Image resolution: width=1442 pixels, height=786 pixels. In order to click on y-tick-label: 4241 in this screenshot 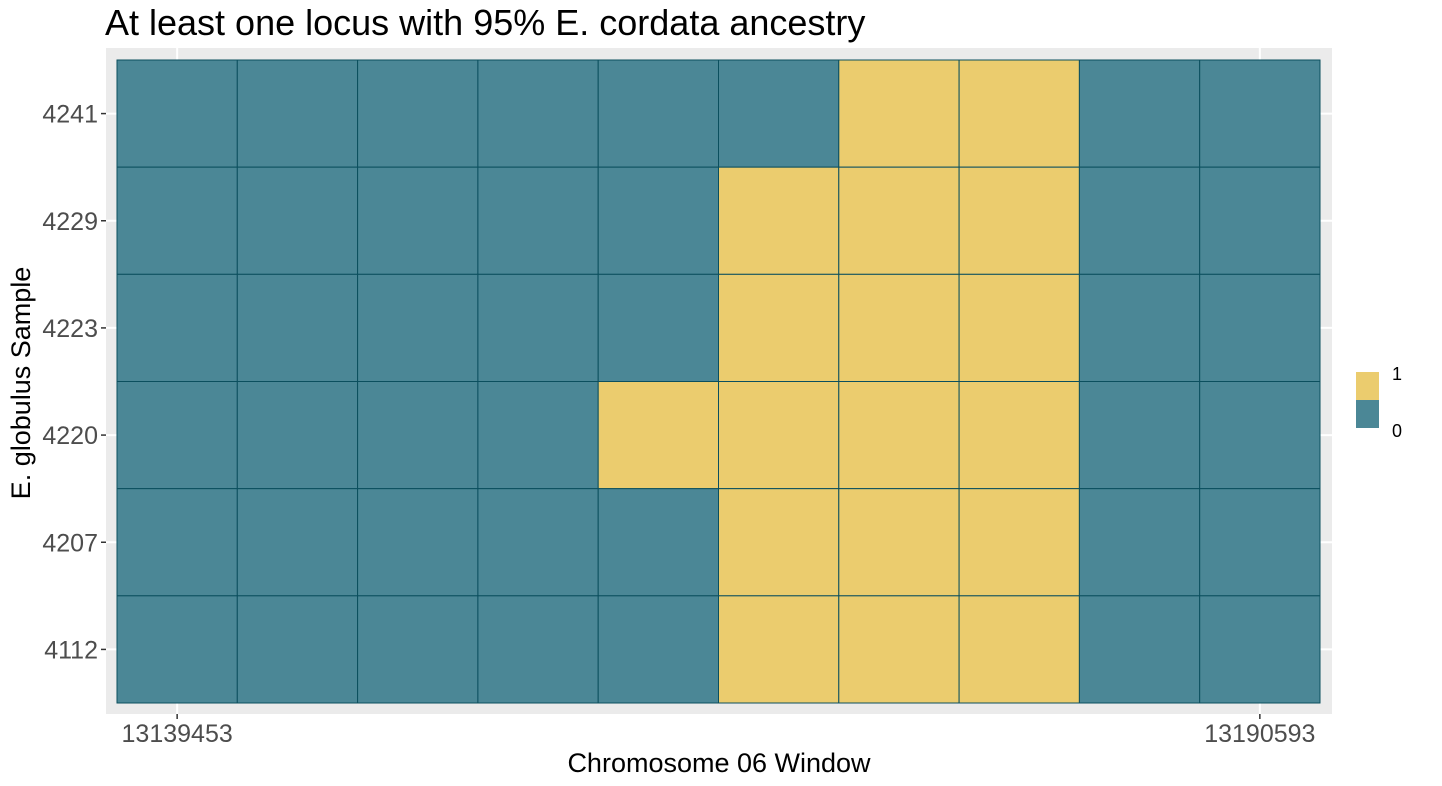, I will do `click(70, 115)`.